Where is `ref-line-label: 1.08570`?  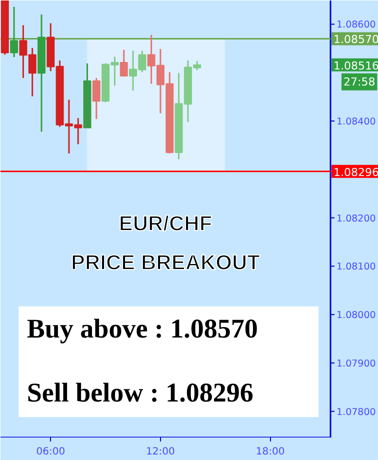 ref-line-label: 1.08570 is located at coordinates (356, 39).